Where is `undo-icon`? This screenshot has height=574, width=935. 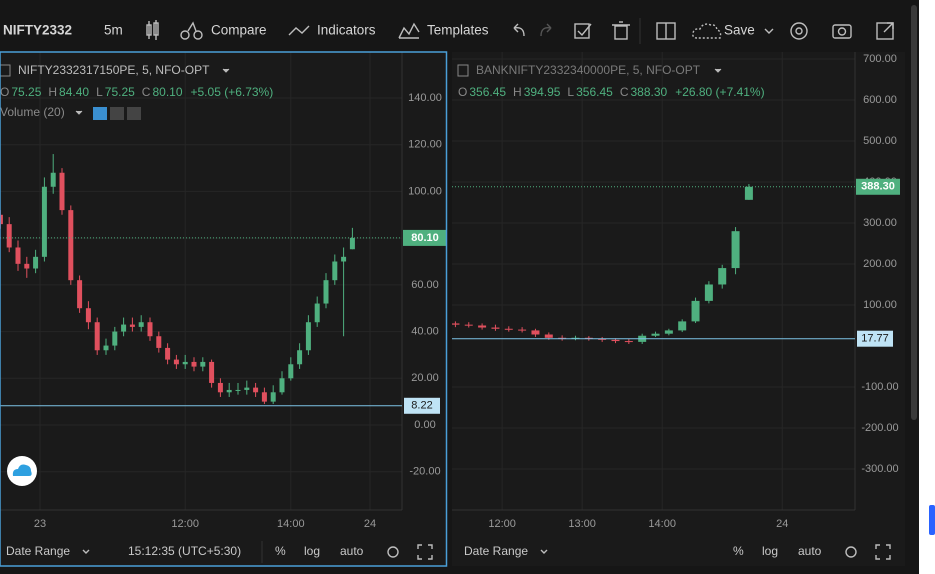
undo-icon is located at coordinates (519, 30).